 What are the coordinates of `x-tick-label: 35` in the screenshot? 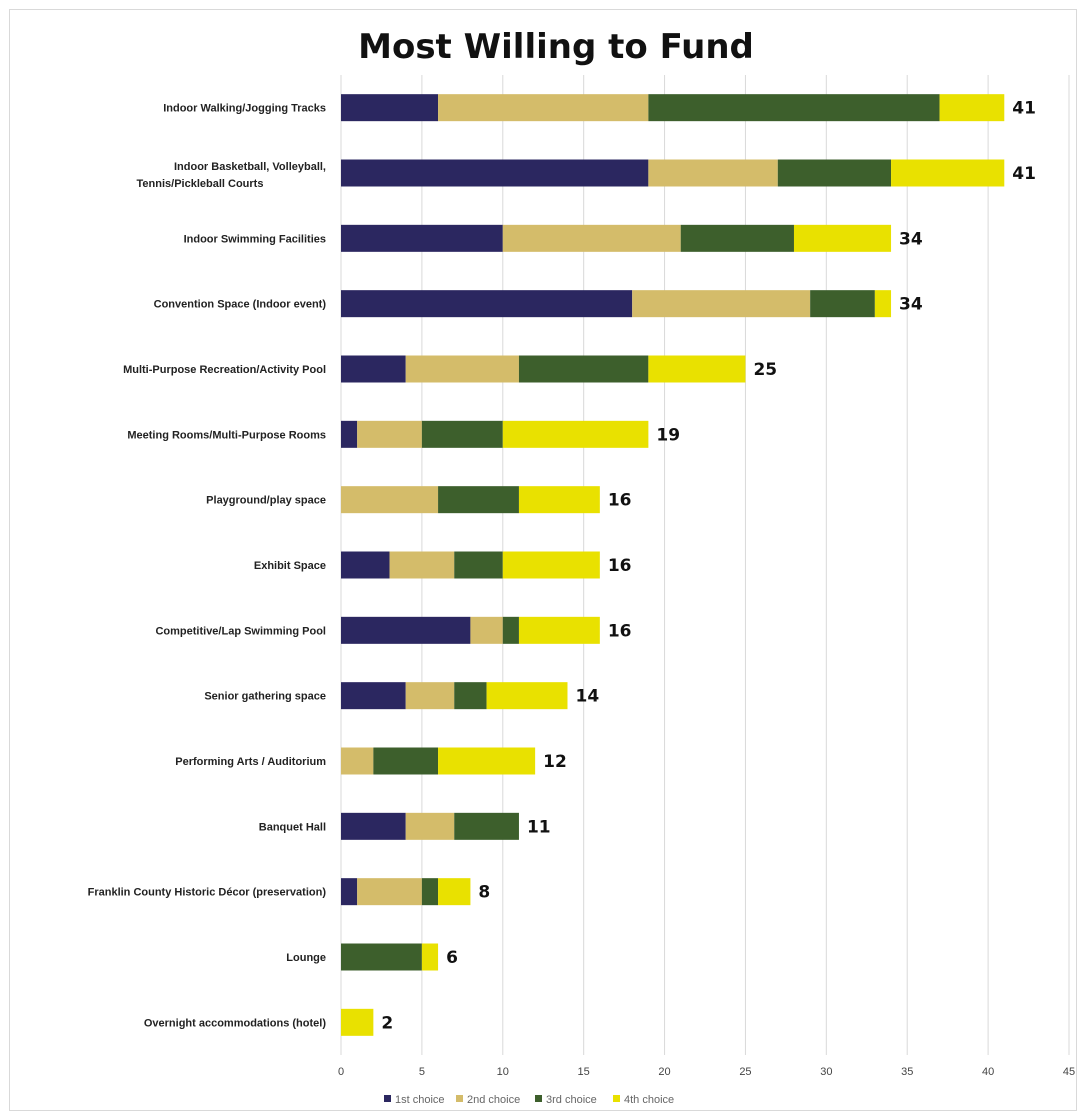 It's located at (907, 1072).